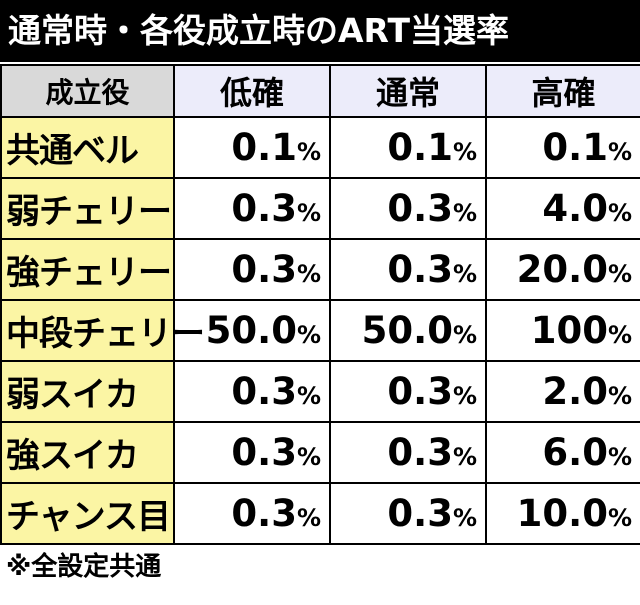  I want to click on column-header: 成立役, so click(87, 91).